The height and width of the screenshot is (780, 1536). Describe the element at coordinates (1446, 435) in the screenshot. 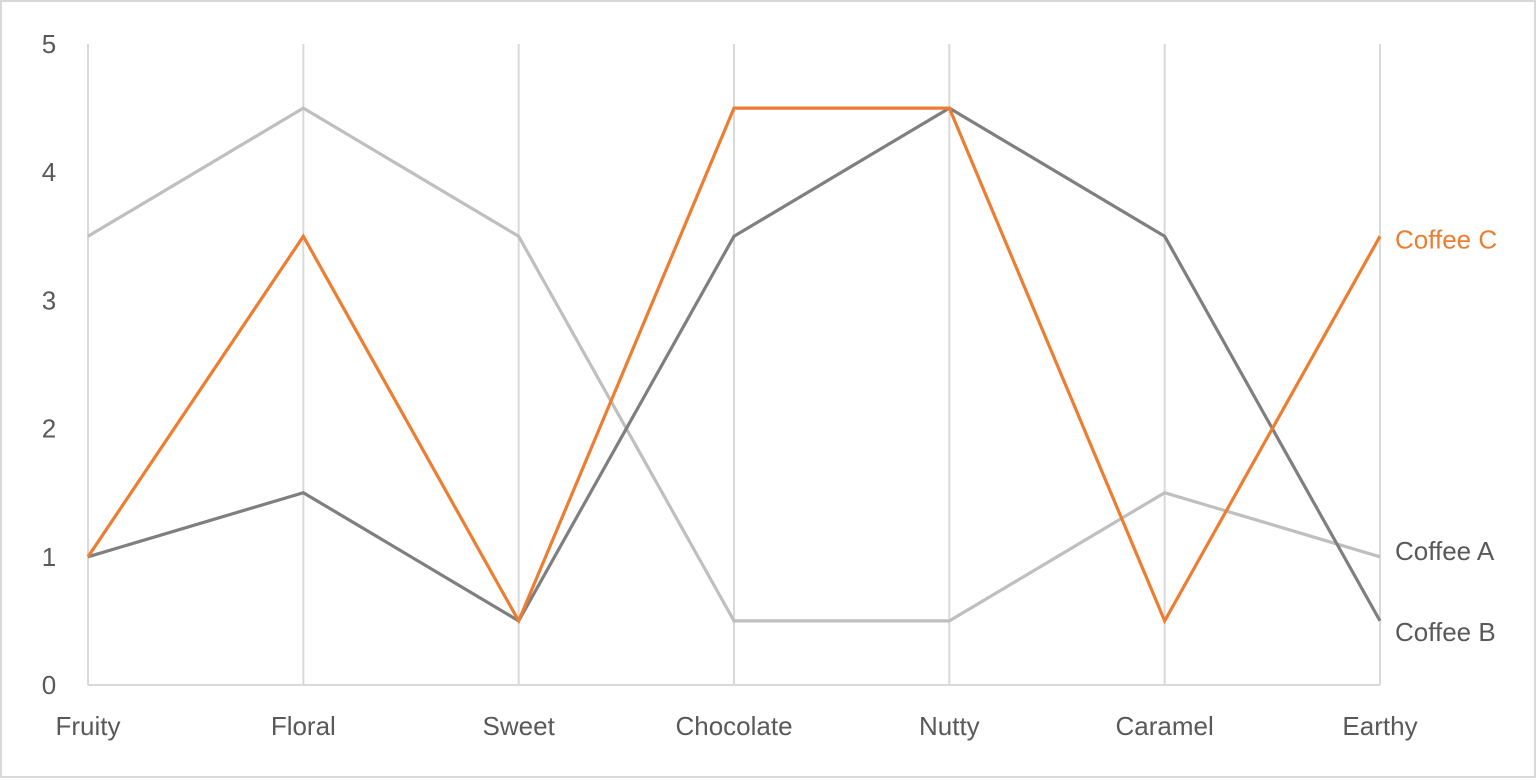

I see `series-direct-labels: Coffee A Coffee B Coffee C` at that location.